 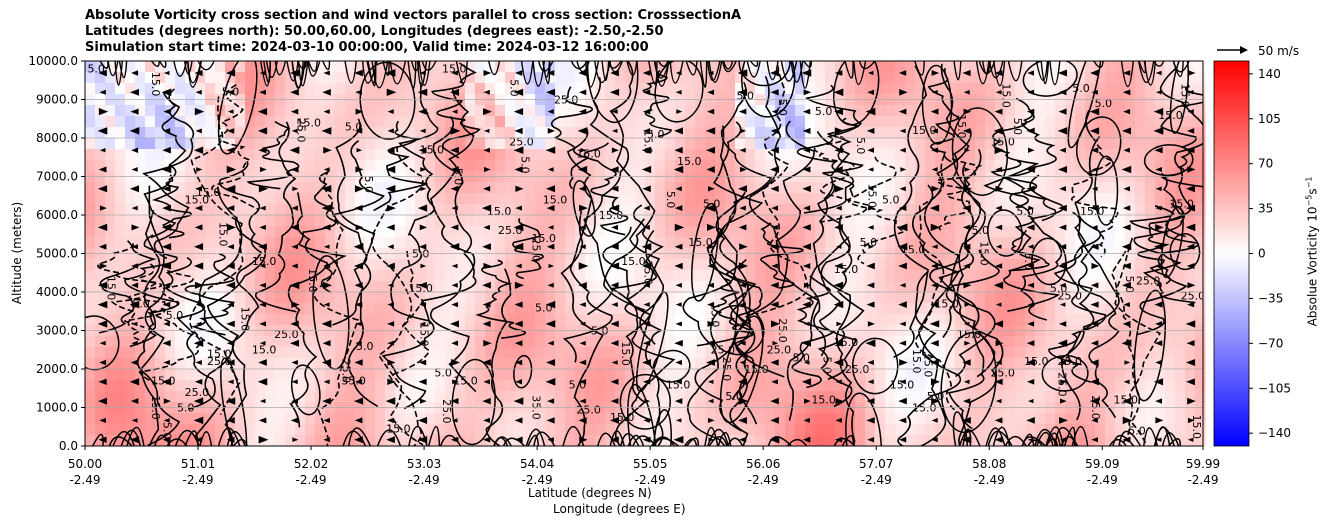 What do you see at coordinates (345, 371) in the screenshot?
I see `contour-label: 25.0` at bounding box center [345, 371].